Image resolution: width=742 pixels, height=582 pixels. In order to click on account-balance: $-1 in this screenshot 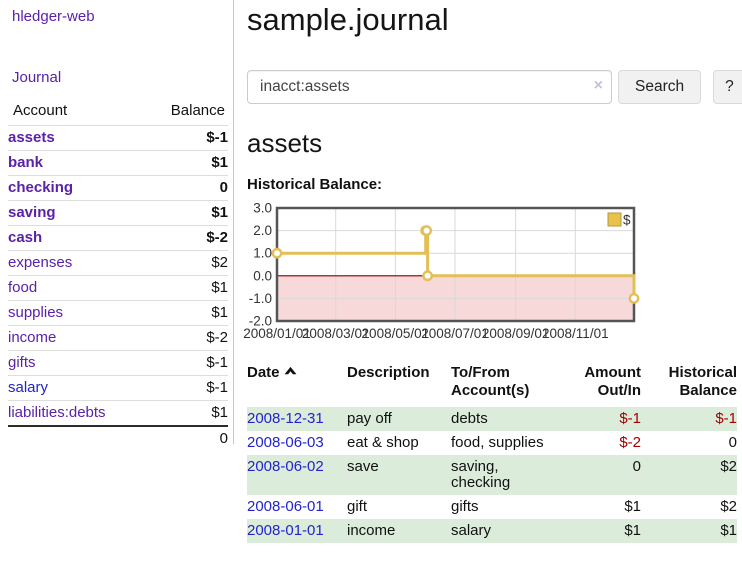, I will do `click(217, 137)`.